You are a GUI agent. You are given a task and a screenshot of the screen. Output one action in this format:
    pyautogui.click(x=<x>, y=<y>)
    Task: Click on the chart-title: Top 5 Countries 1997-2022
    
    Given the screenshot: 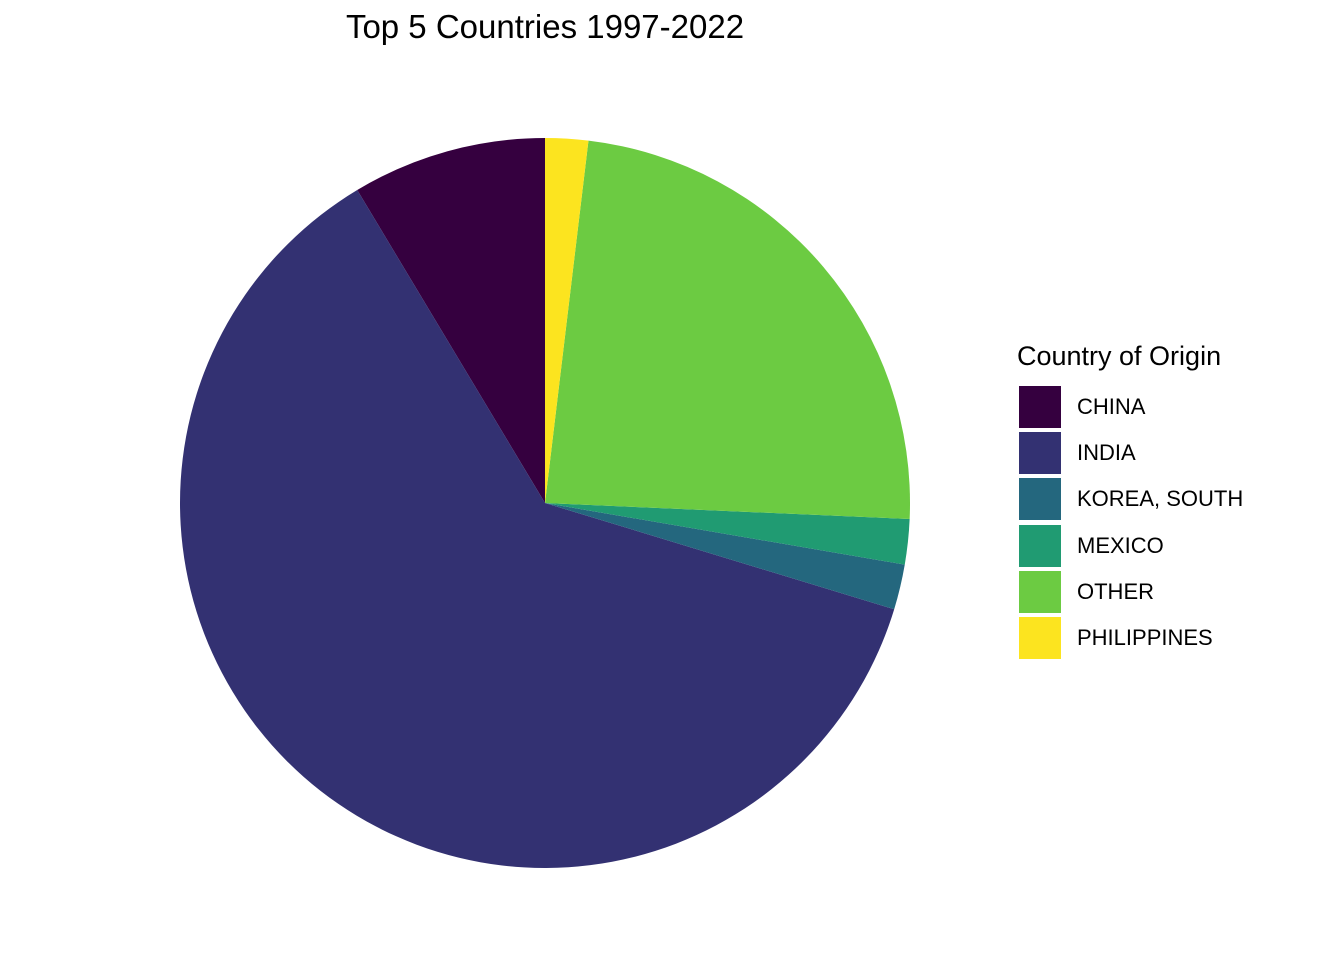 What is the action you would take?
    pyautogui.click(x=545, y=26)
    